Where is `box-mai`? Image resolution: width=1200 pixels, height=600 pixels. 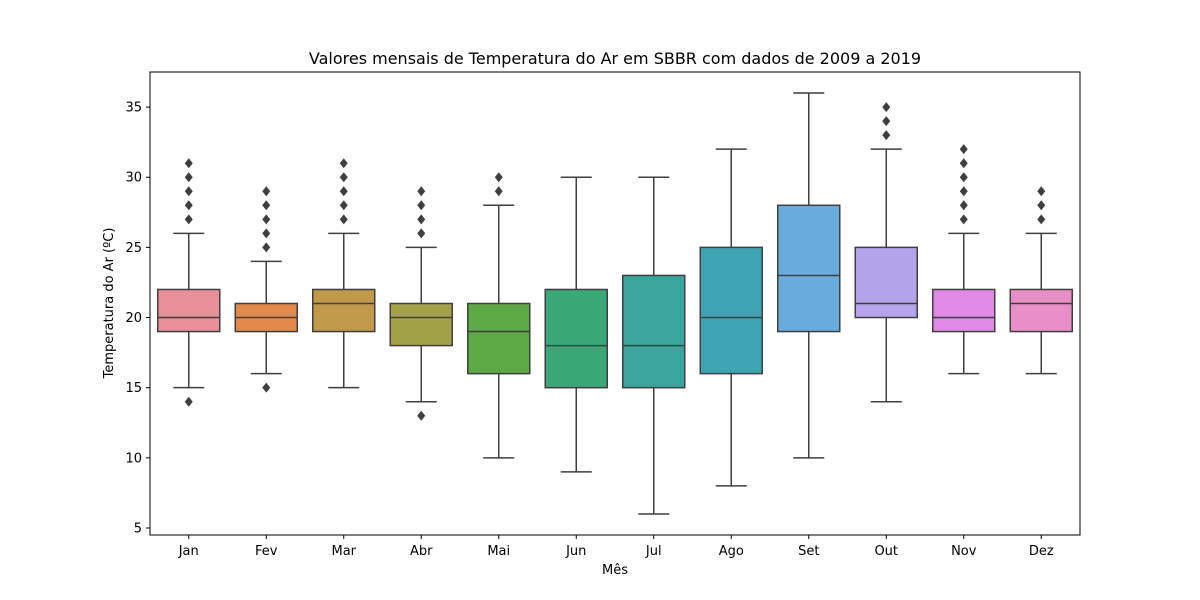
box-mai is located at coordinates (499, 315).